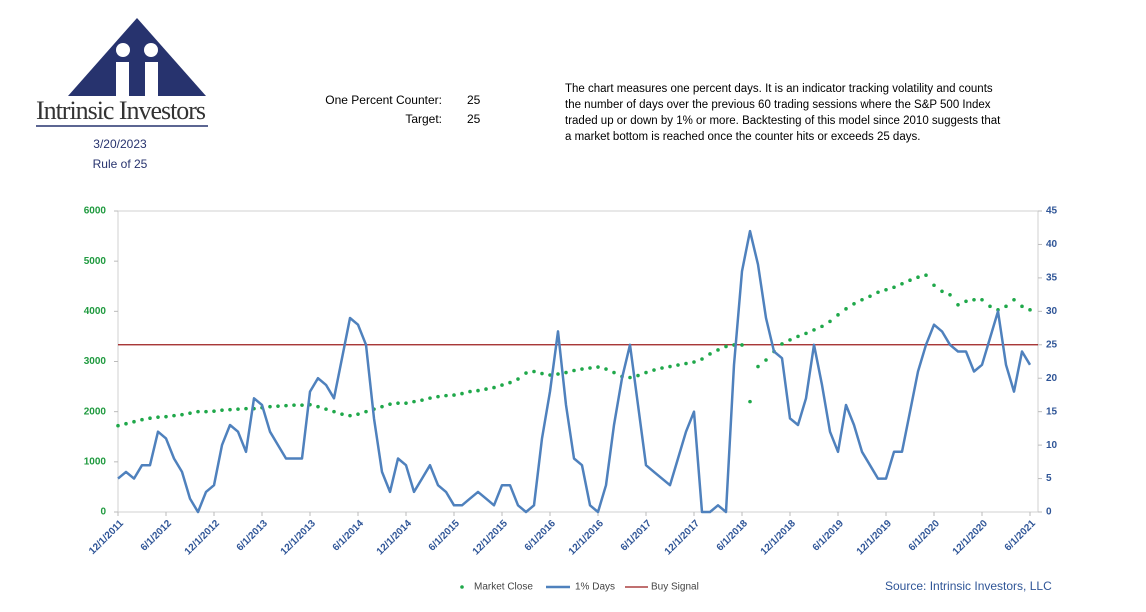  I want to click on y-tick-label: 4000, so click(95, 311).